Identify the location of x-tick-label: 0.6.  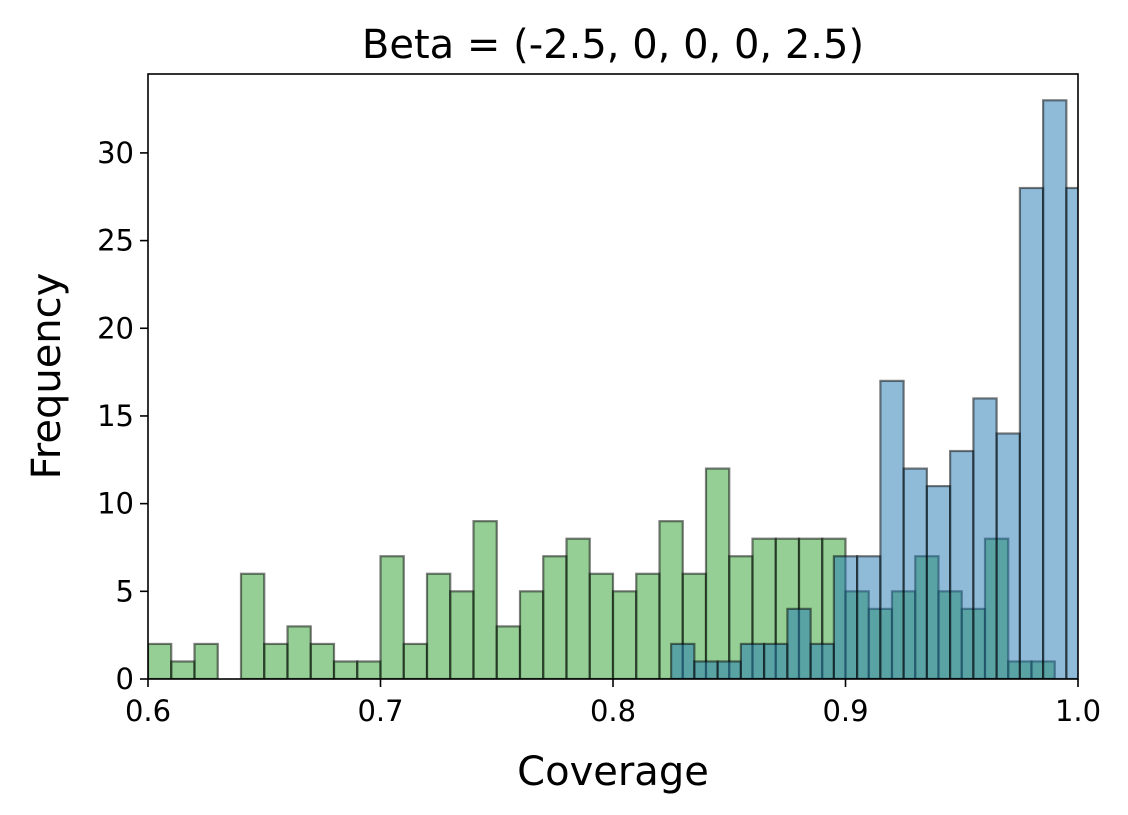
(148, 711).